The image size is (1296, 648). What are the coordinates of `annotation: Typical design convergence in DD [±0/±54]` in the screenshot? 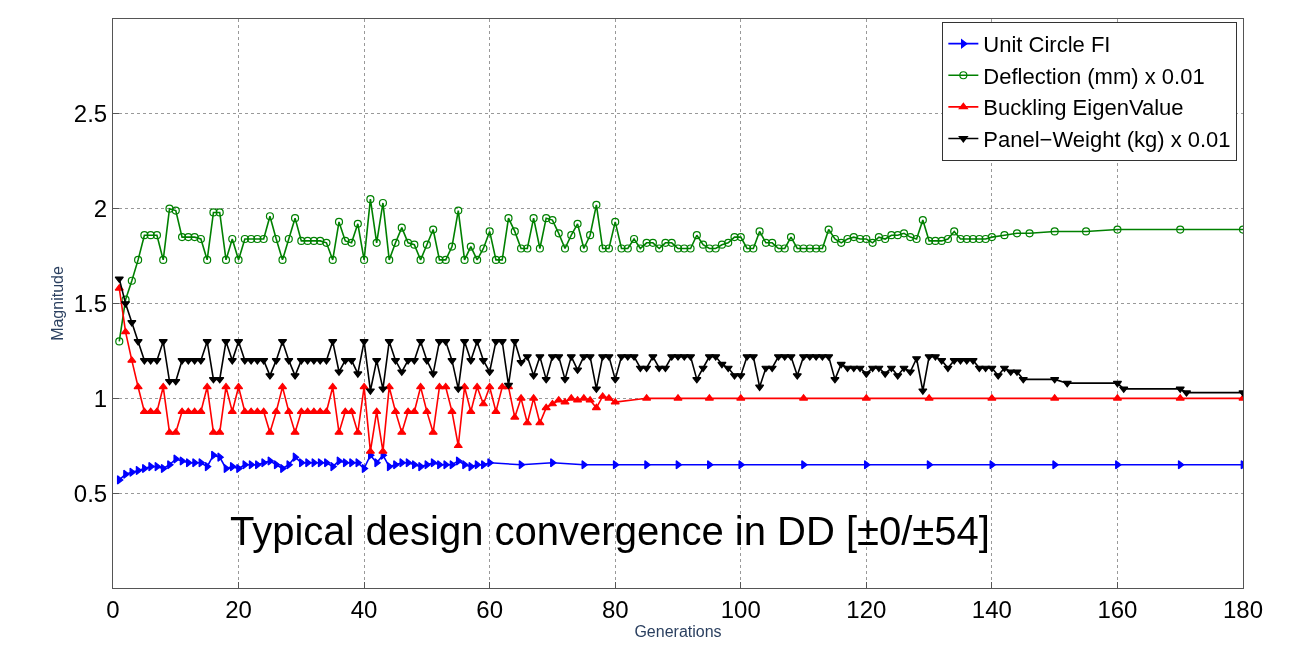 It's located at (610, 531).